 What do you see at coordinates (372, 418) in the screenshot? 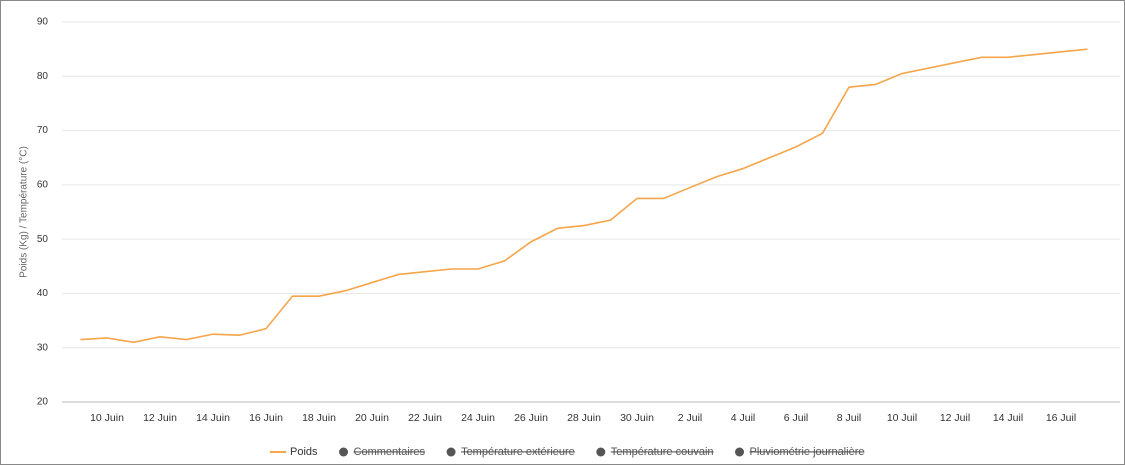
I see `x-tick-label: 20 Juin` at bounding box center [372, 418].